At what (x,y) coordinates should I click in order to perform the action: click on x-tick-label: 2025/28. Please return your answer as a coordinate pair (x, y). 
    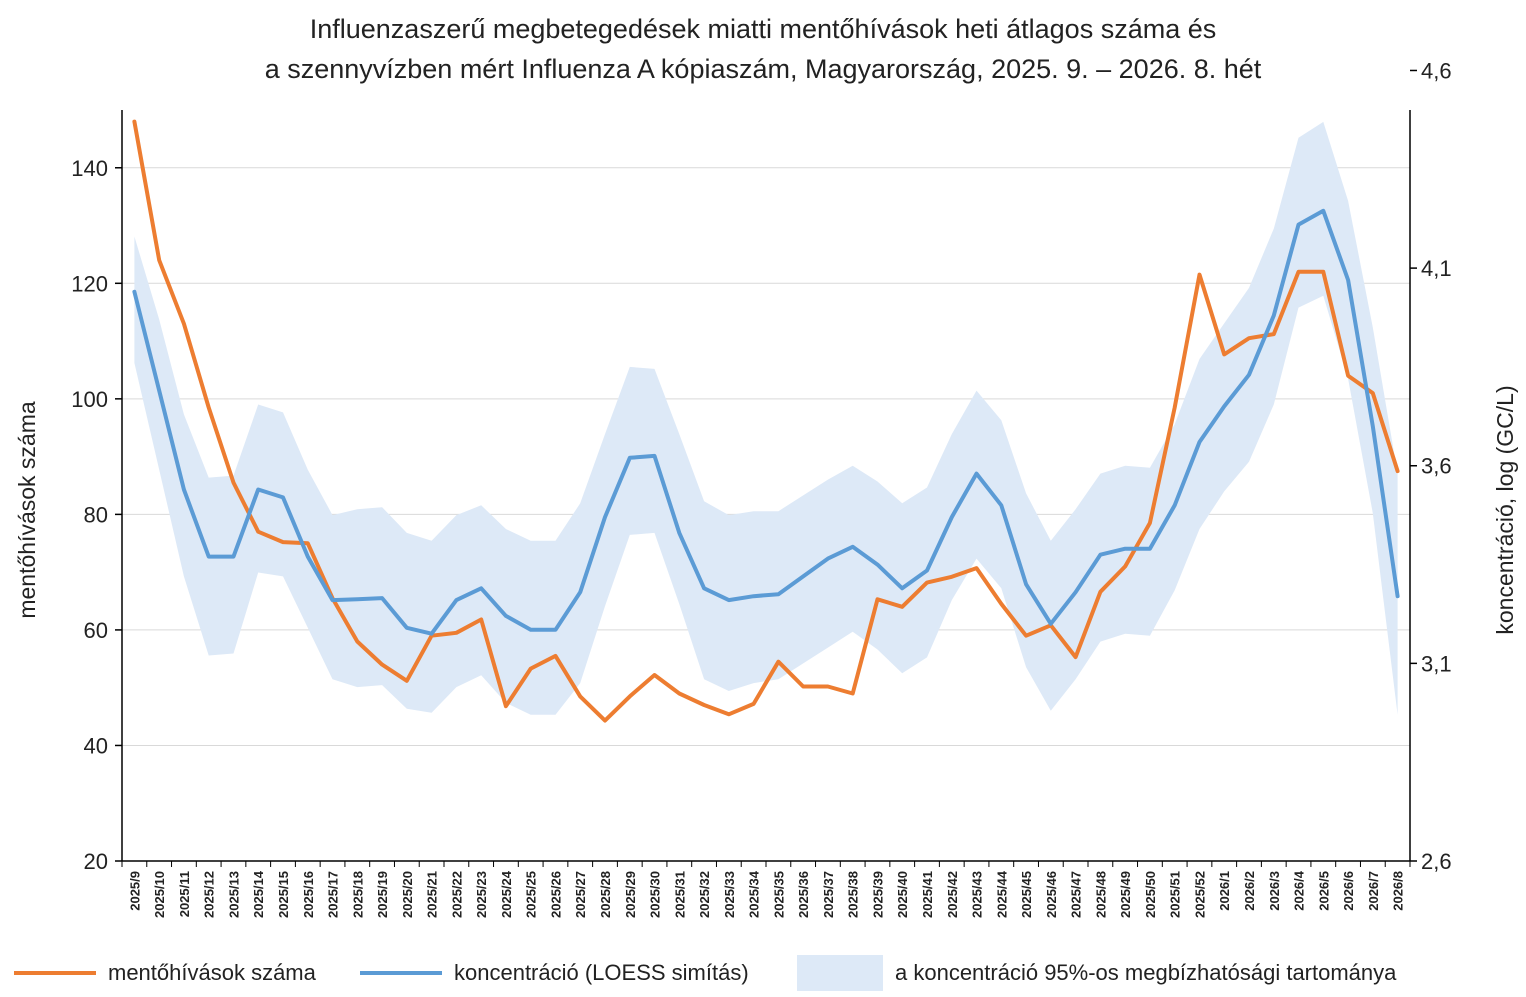
    Looking at the image, I should click on (605, 894).